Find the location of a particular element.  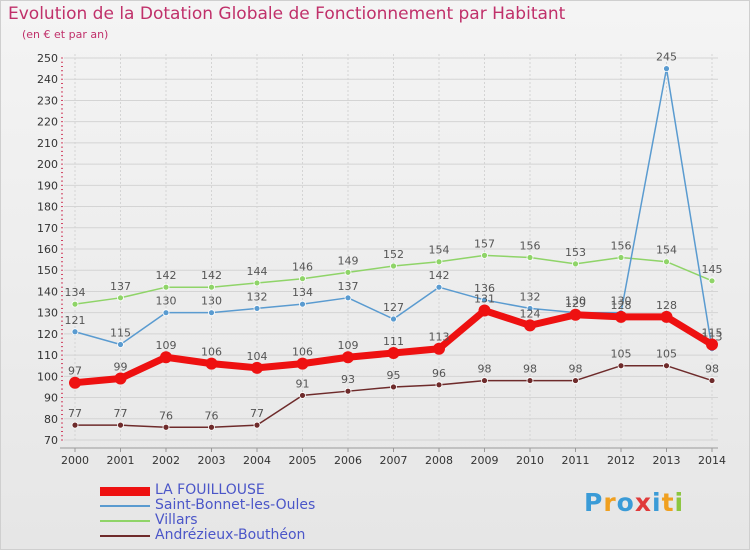

x-tick-label: 2001 is located at coordinates (121, 460).